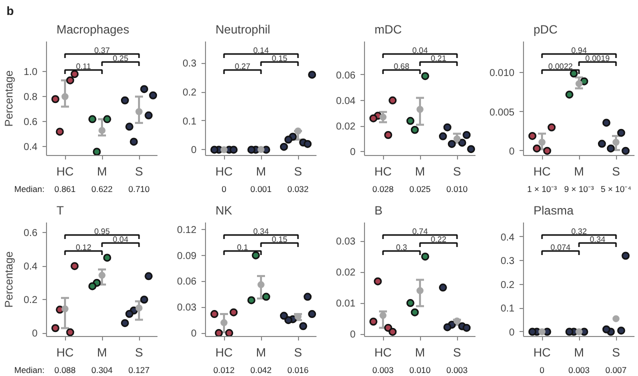  What do you see at coordinates (65, 370) in the screenshot?
I see `text: 0.088` at bounding box center [65, 370].